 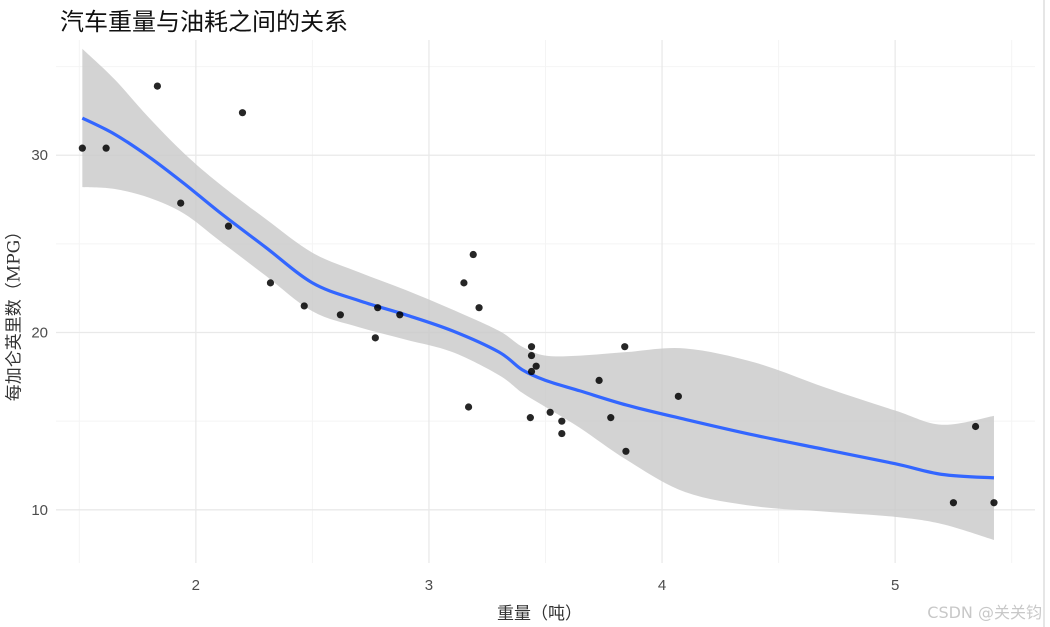 I want to click on y-tick-label: 30, so click(x=39, y=155).